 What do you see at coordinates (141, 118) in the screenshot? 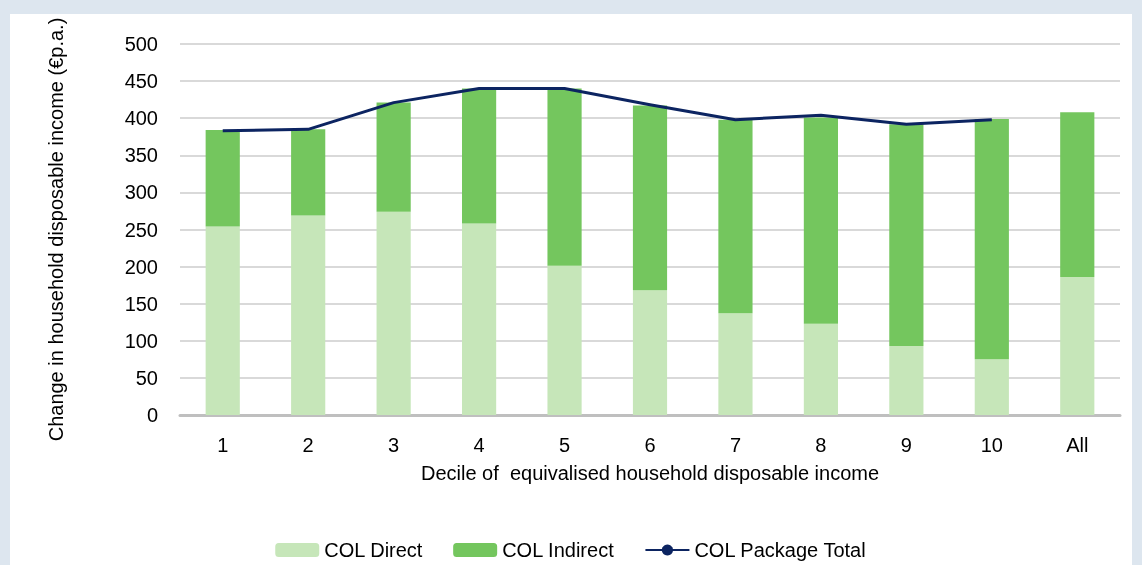
I see `y-tick-label: 400` at bounding box center [141, 118].